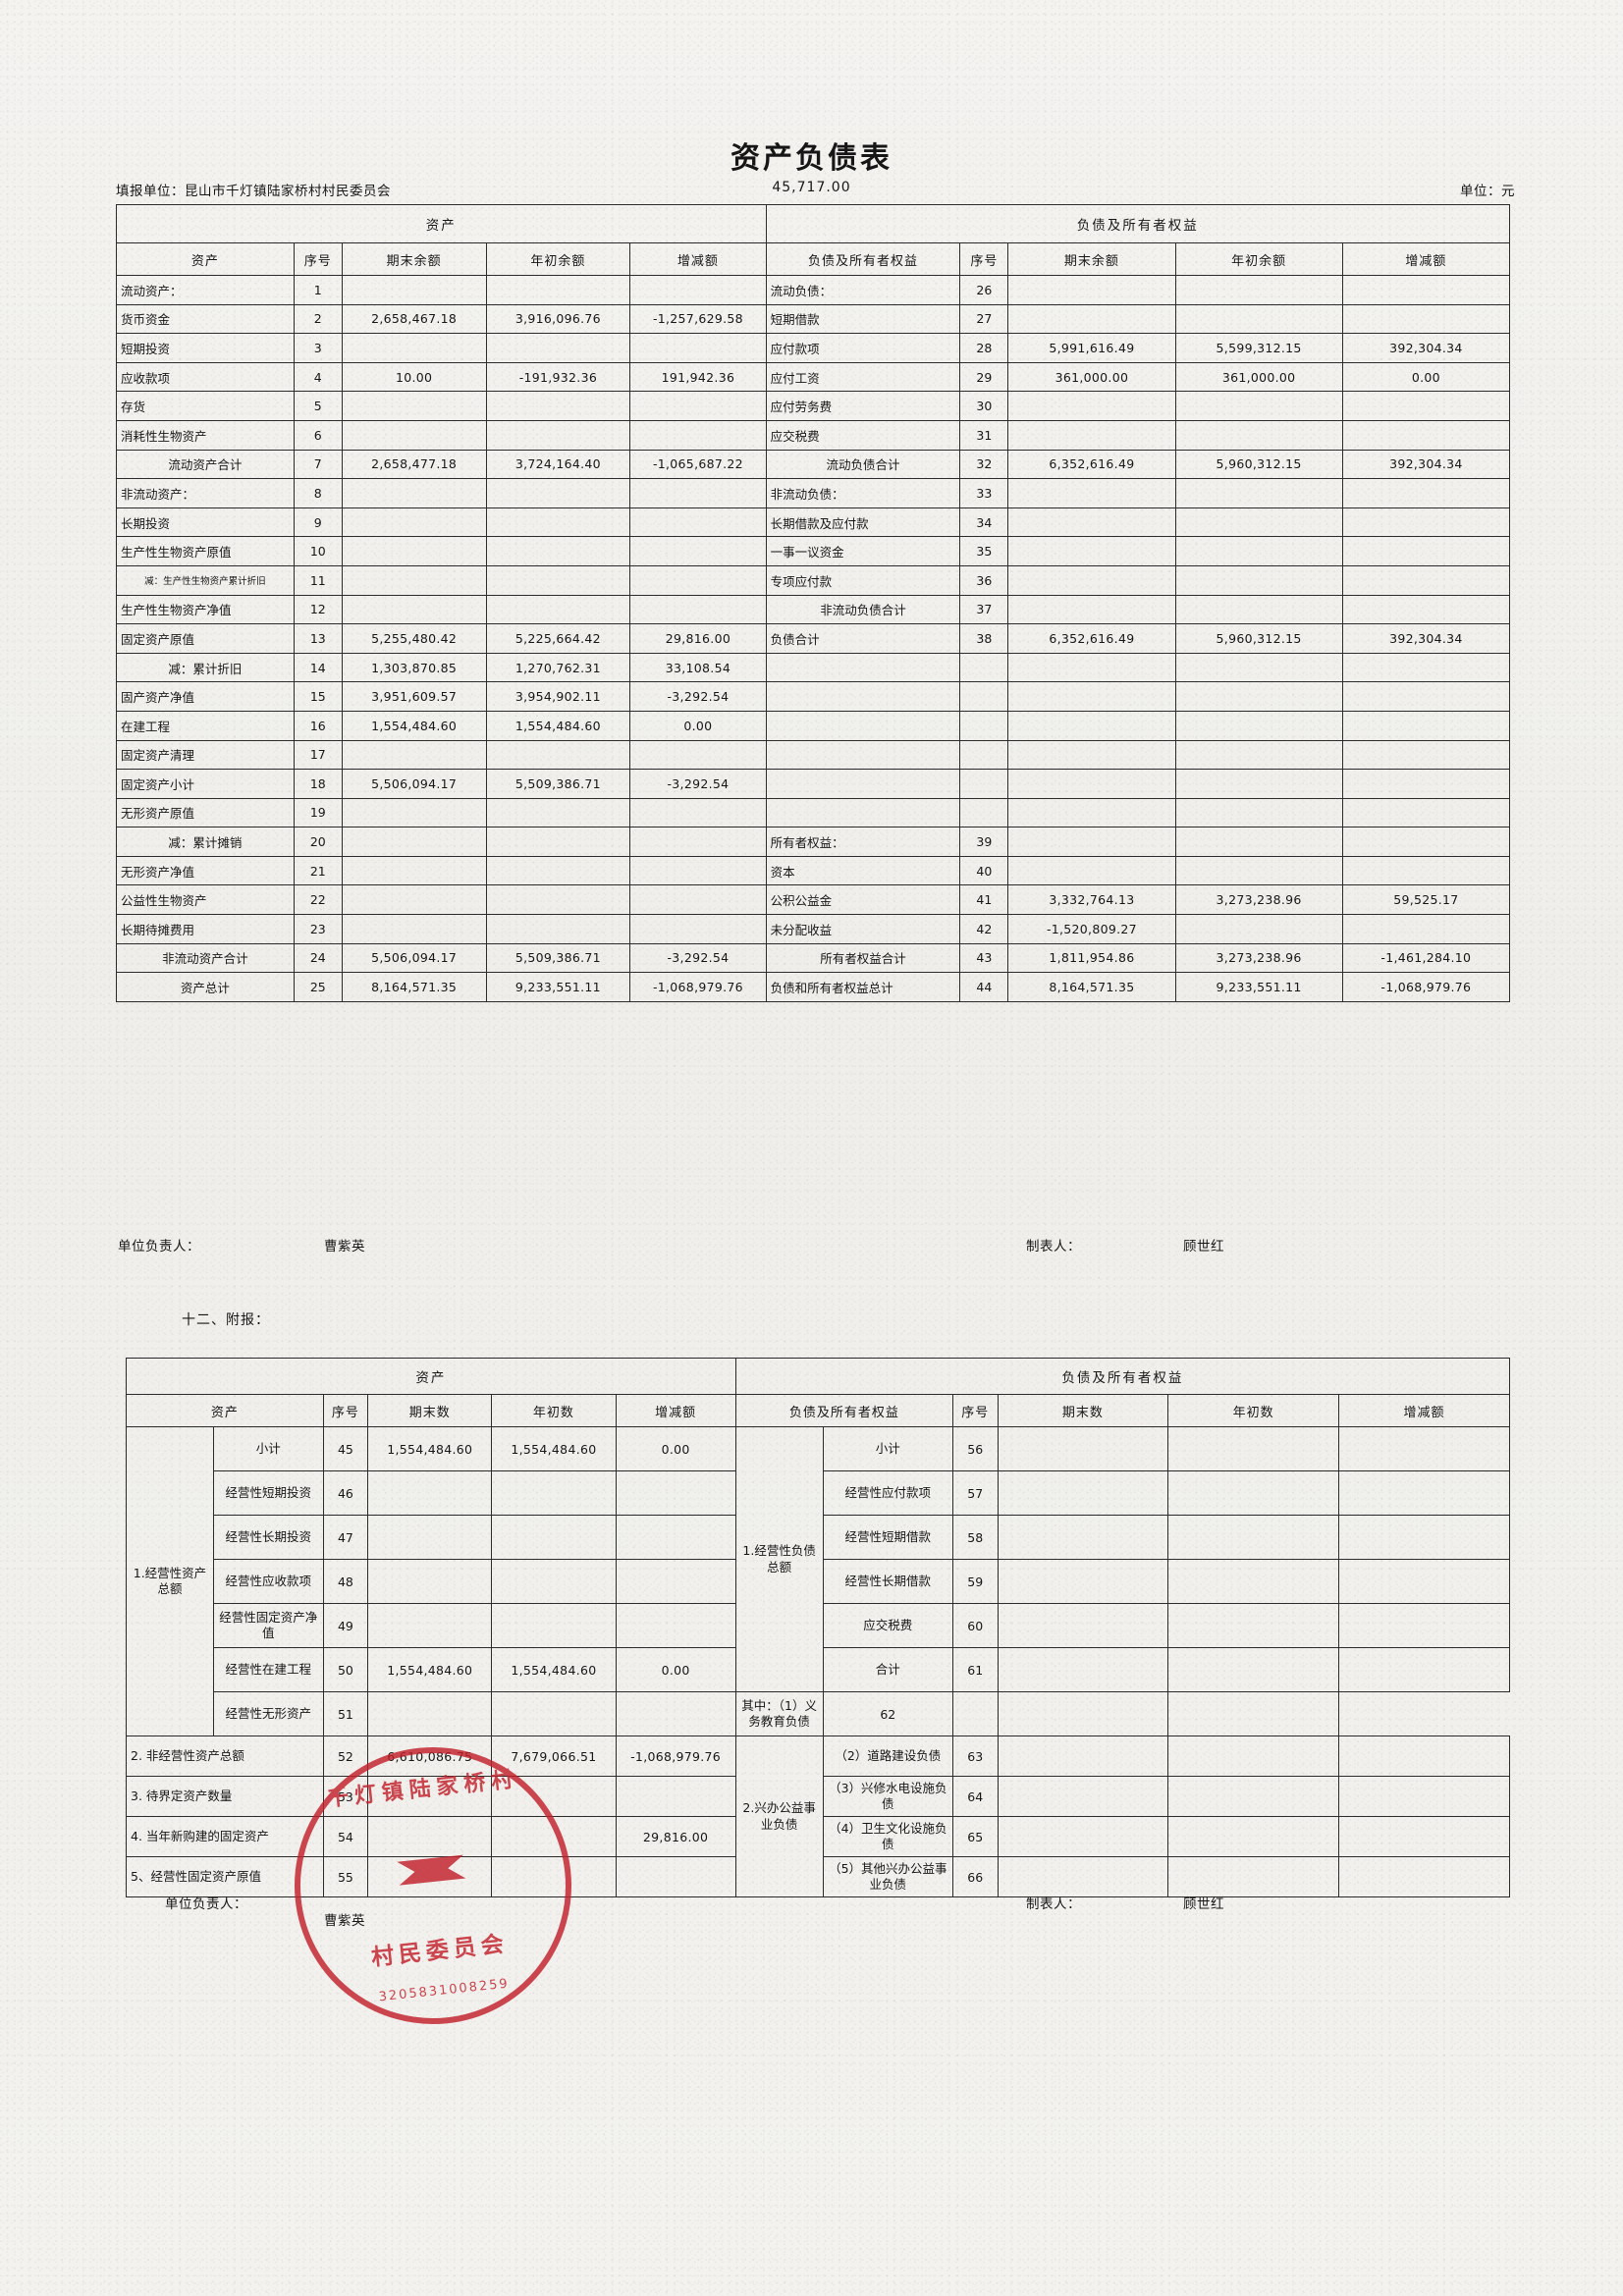 This screenshot has height=2296, width=1623. What do you see at coordinates (414, 464) in the screenshot?
I see `asset-end-balance: 2,658,477.18` at bounding box center [414, 464].